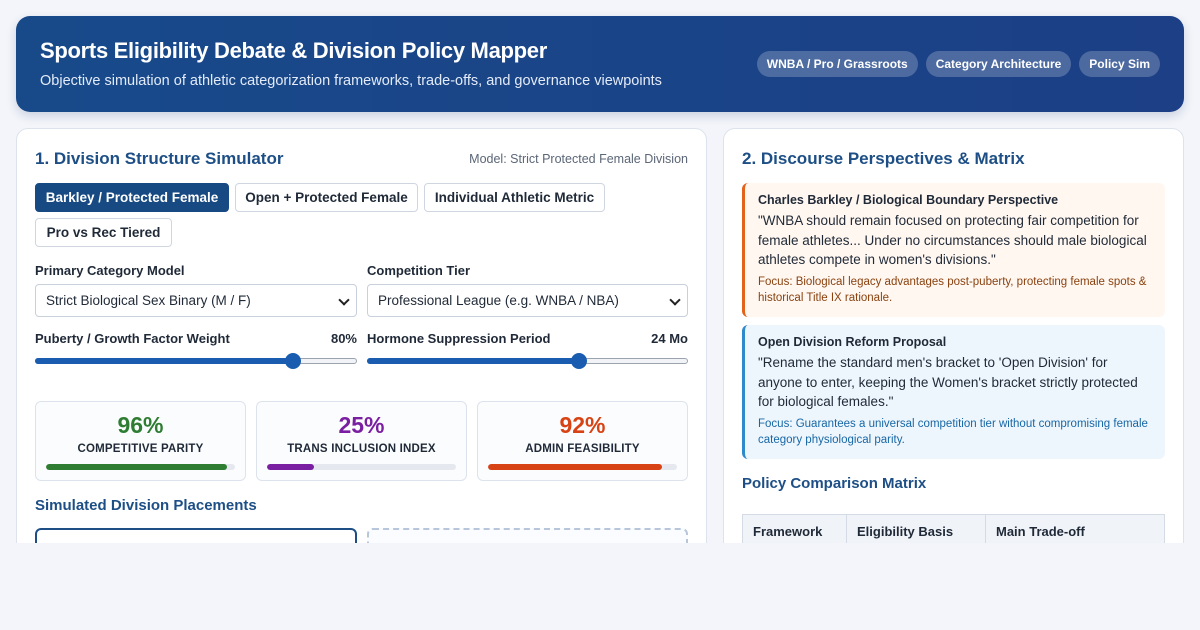 The image size is (1200, 630). Describe the element at coordinates (132, 338) in the screenshot. I see `puberty-weight-label: Puberty / Growth Factor Weight` at that location.